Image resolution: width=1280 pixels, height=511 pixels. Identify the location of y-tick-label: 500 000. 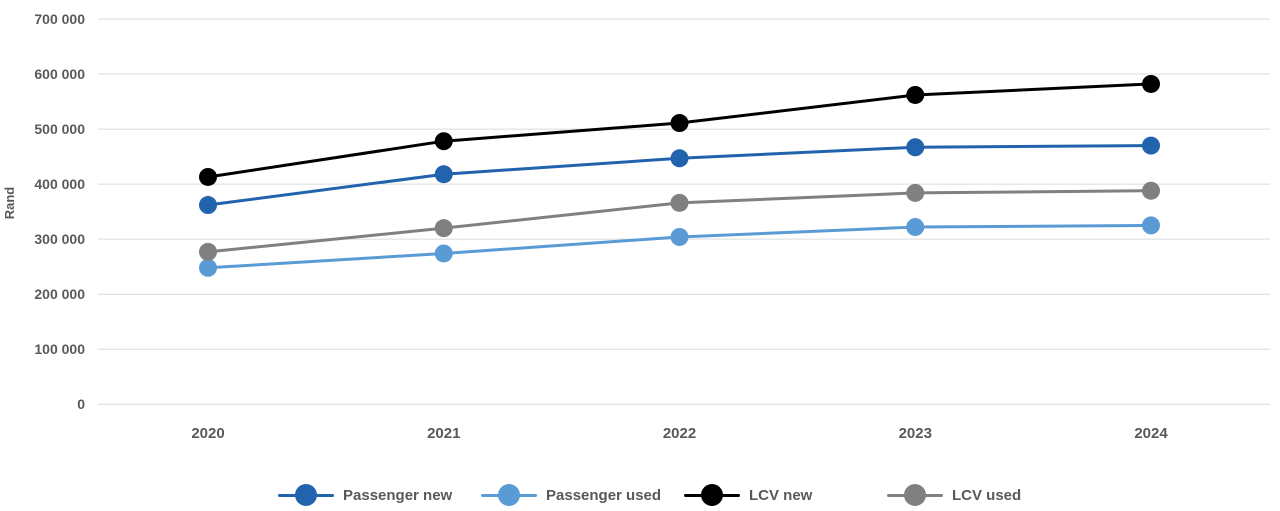
(59, 129).